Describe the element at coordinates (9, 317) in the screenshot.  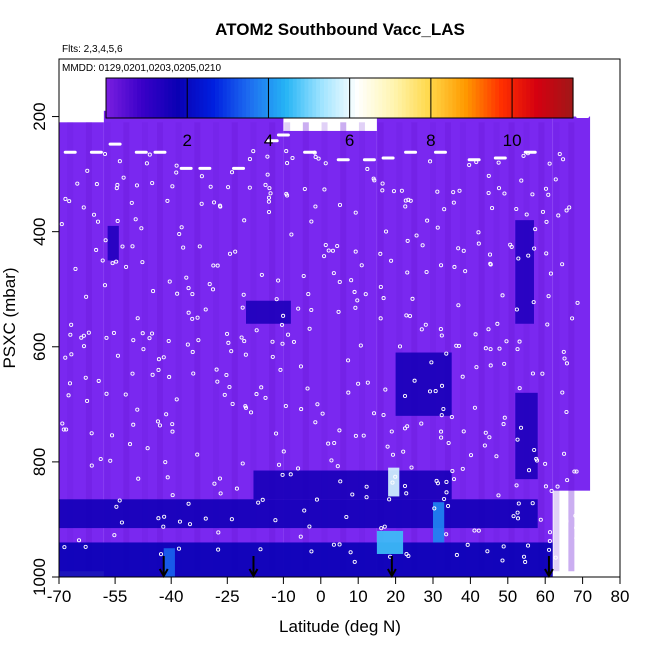
I see `y-axis-label: PSXC (mbar)` at that location.